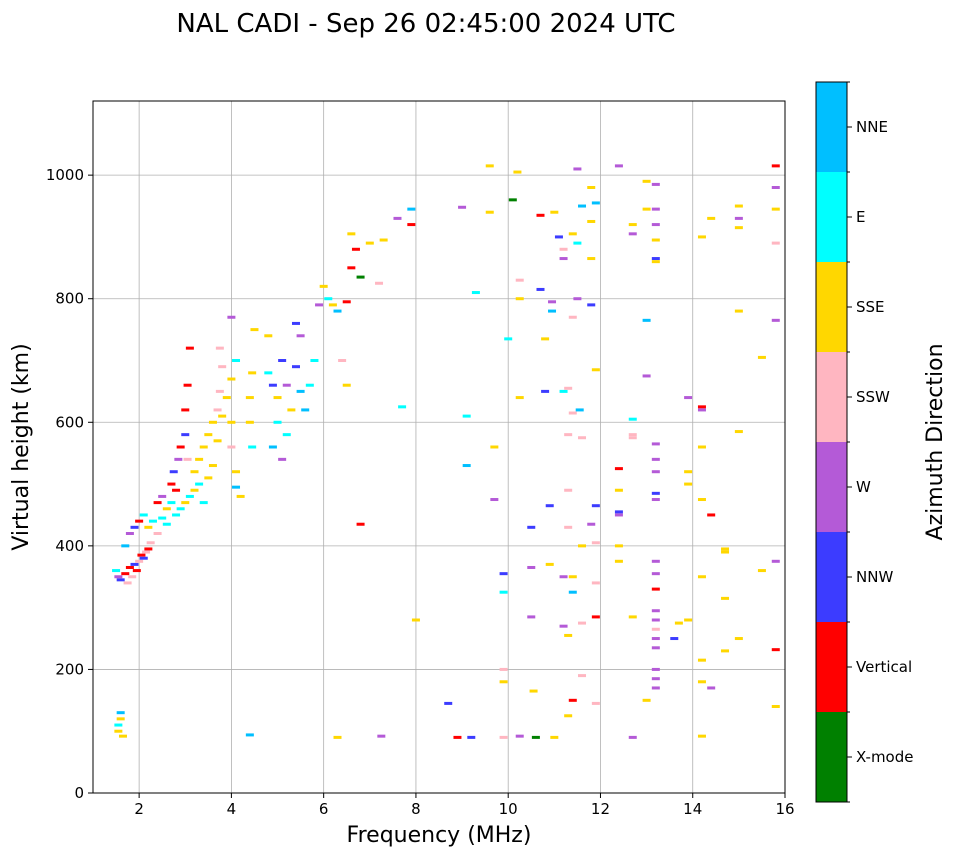  What do you see at coordinates (831, 667) in the screenshot?
I see `colorbar-swatch-vertical` at bounding box center [831, 667].